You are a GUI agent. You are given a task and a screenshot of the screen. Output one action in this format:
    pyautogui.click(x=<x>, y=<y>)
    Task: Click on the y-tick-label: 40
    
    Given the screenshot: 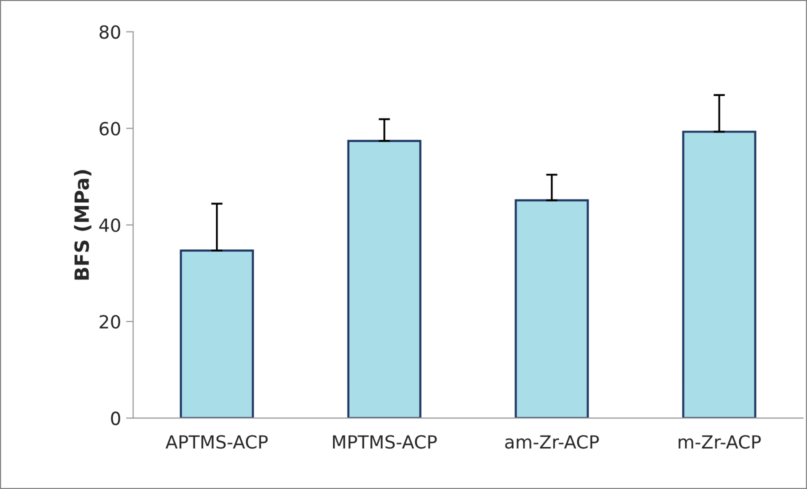 What is the action you would take?
    pyautogui.click(x=109, y=225)
    